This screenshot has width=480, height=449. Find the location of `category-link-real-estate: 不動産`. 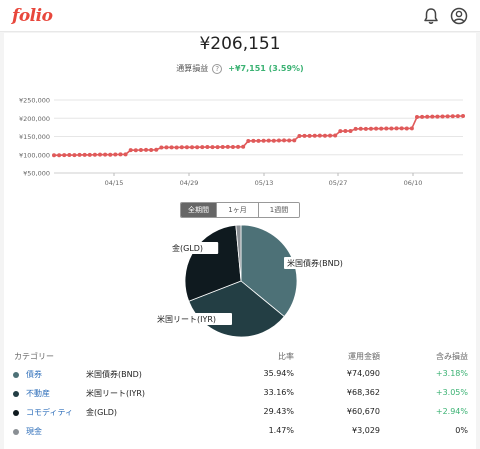

category-link-real-estate: 不動産 is located at coordinates (38, 393).